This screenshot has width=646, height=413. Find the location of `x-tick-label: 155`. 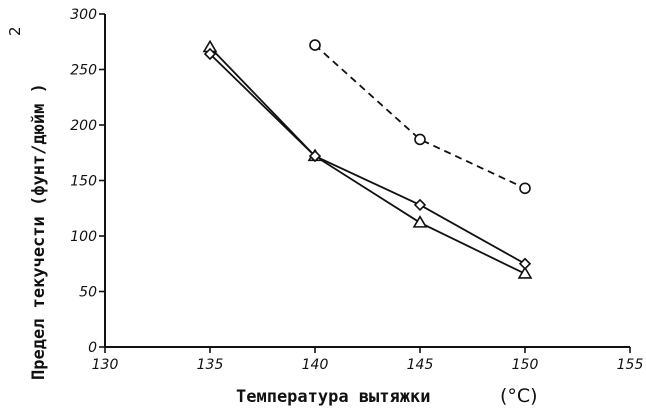

x-tick-label: 155 is located at coordinates (630, 365).